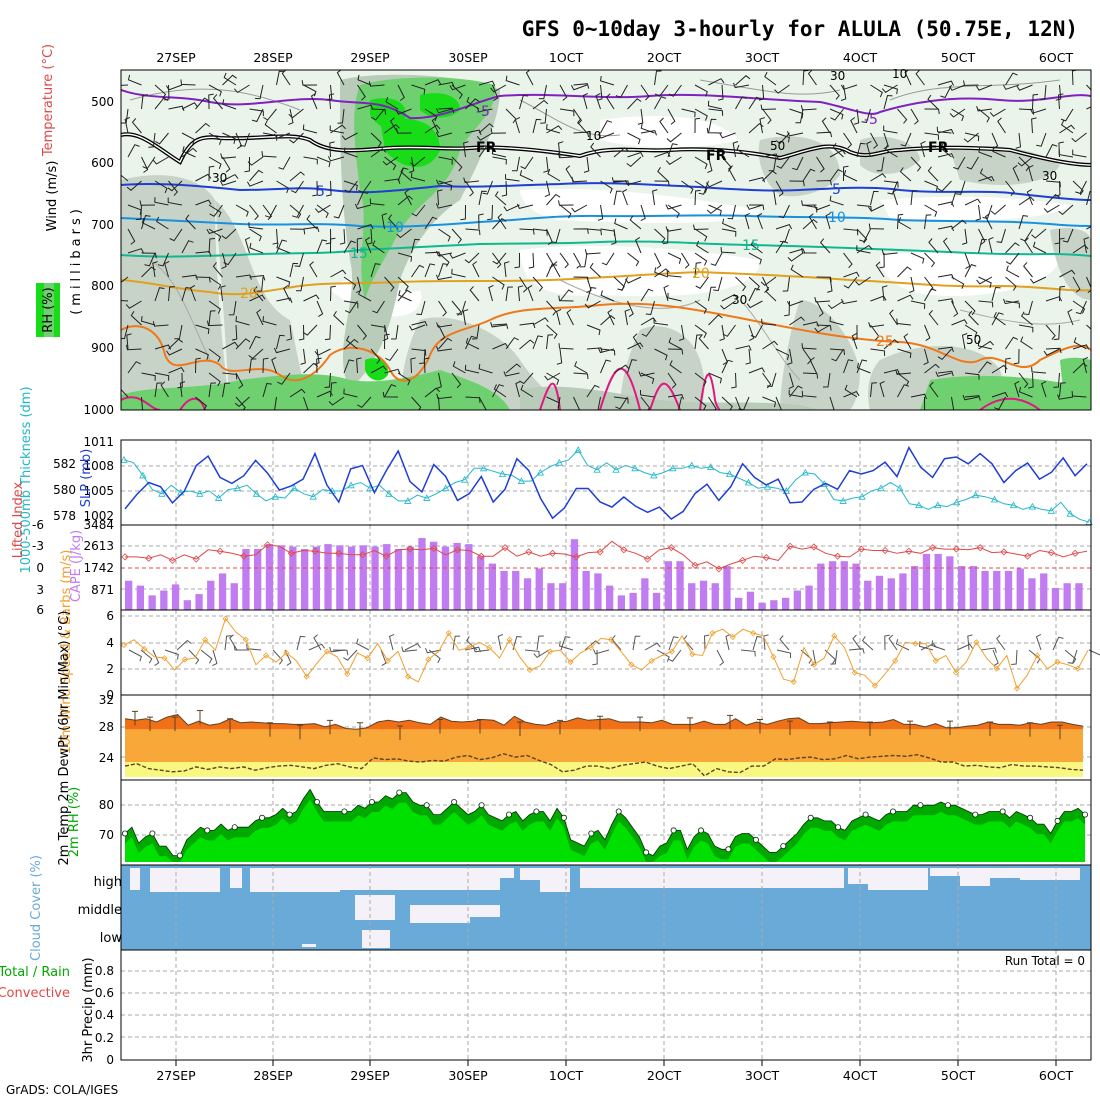  I want to click on xtick-top-29SEP: 29SEP, so click(370, 57).